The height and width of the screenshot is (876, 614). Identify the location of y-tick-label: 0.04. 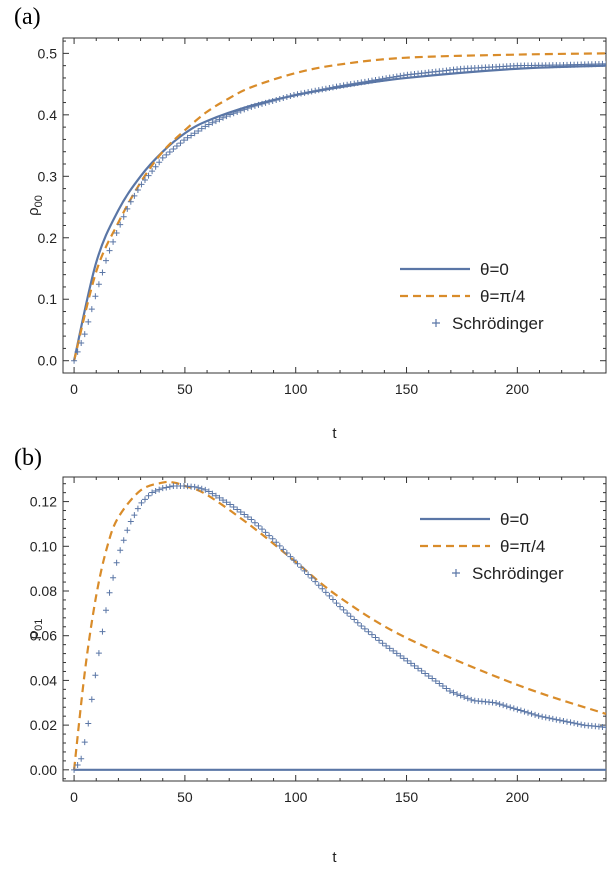
(43, 680).